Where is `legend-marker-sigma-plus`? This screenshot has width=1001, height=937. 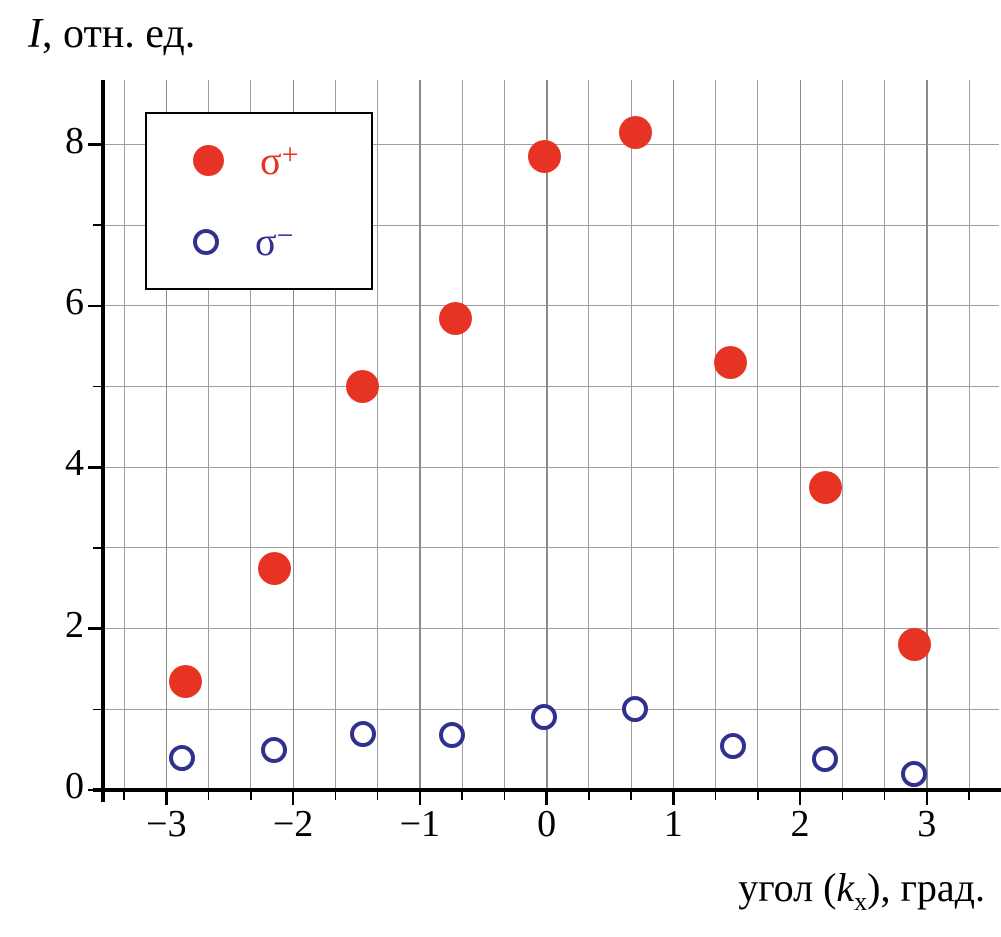 legend-marker-sigma-plus is located at coordinates (208, 160).